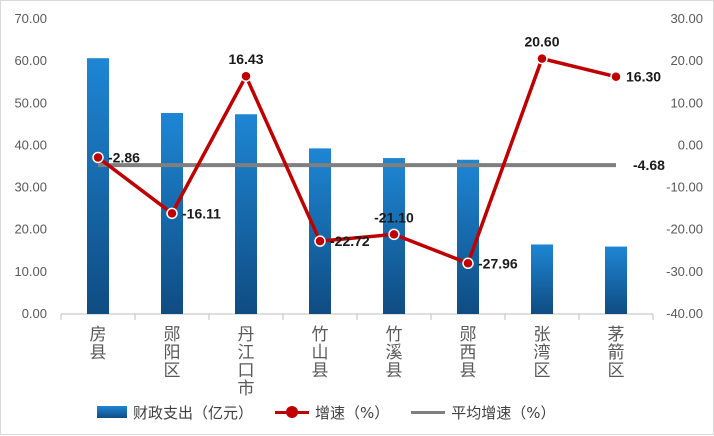 The height and width of the screenshot is (436, 714). I want to click on legend-bar-swatch, so click(112, 412).